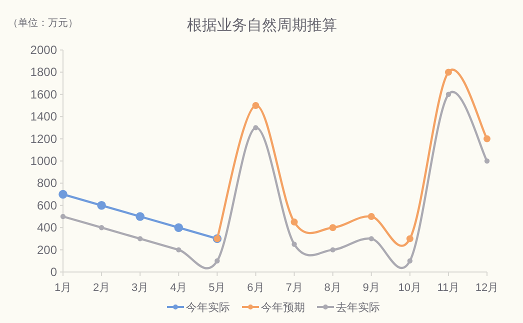 This screenshot has width=523, height=323. Describe the element at coordinates (44, 50) in the screenshot. I see `y-tick-label: 2000` at that location.